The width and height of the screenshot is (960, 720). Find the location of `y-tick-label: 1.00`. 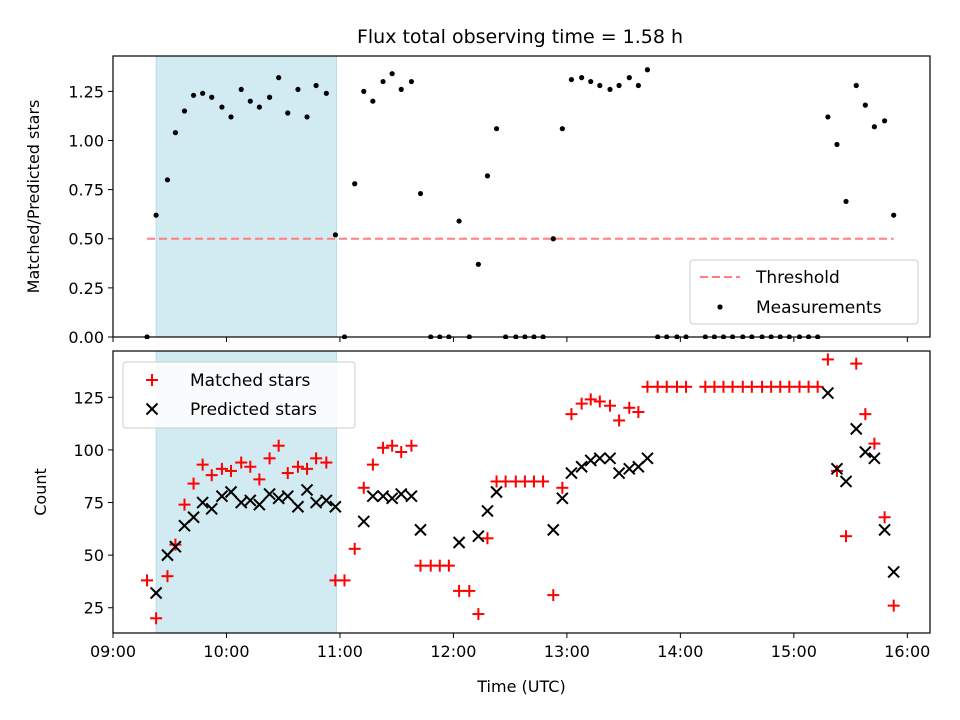

y-tick-label: 1.00 is located at coordinates (86, 140).